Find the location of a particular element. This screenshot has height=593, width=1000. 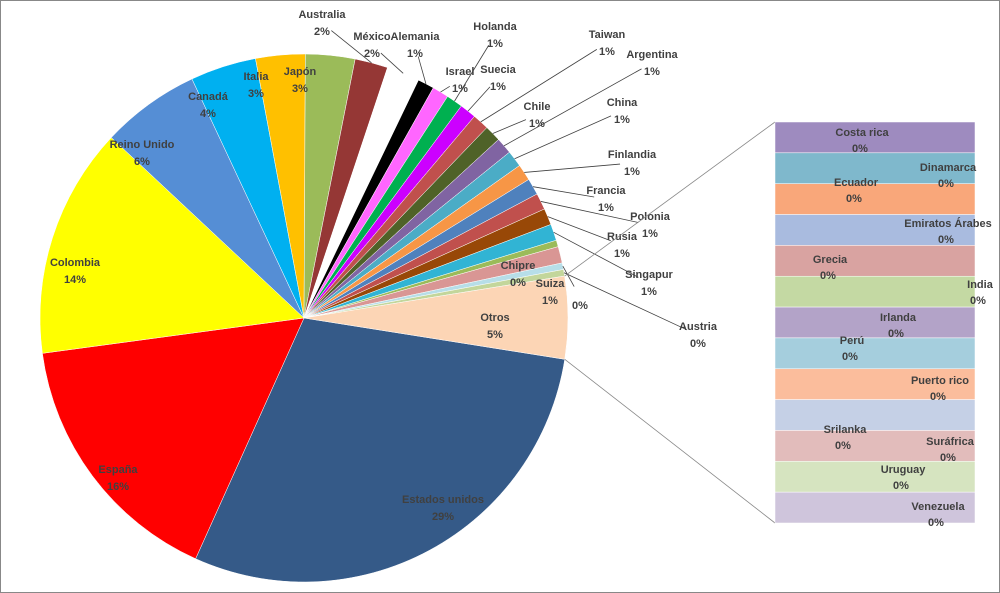

segment-label: Puerto rico is located at coordinates (940, 381).